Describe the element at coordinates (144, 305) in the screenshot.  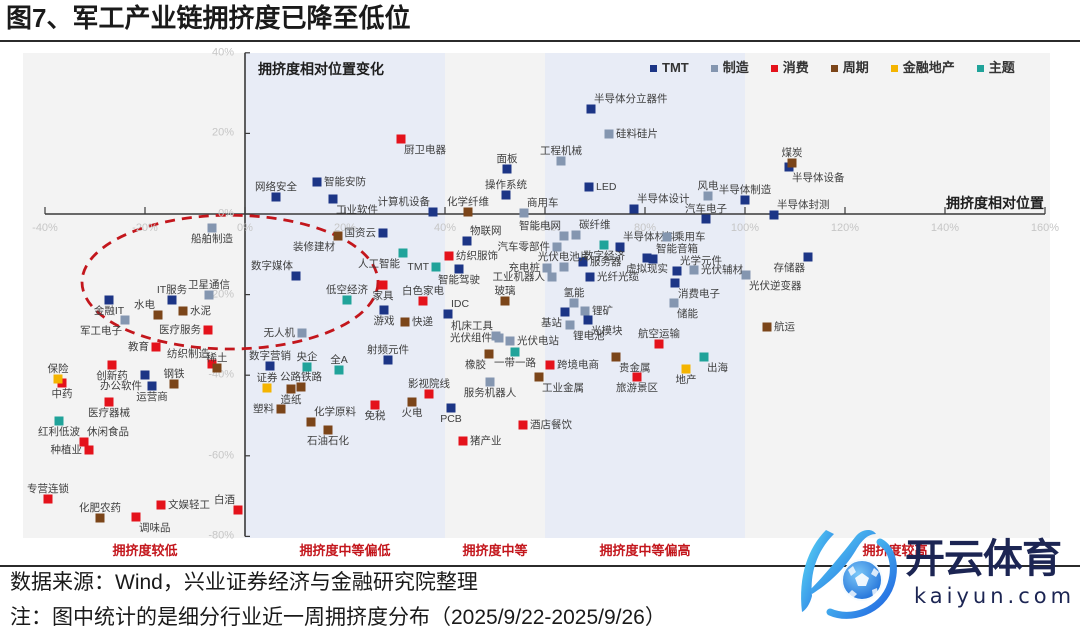
I see `data-point-label: 水电` at that location.